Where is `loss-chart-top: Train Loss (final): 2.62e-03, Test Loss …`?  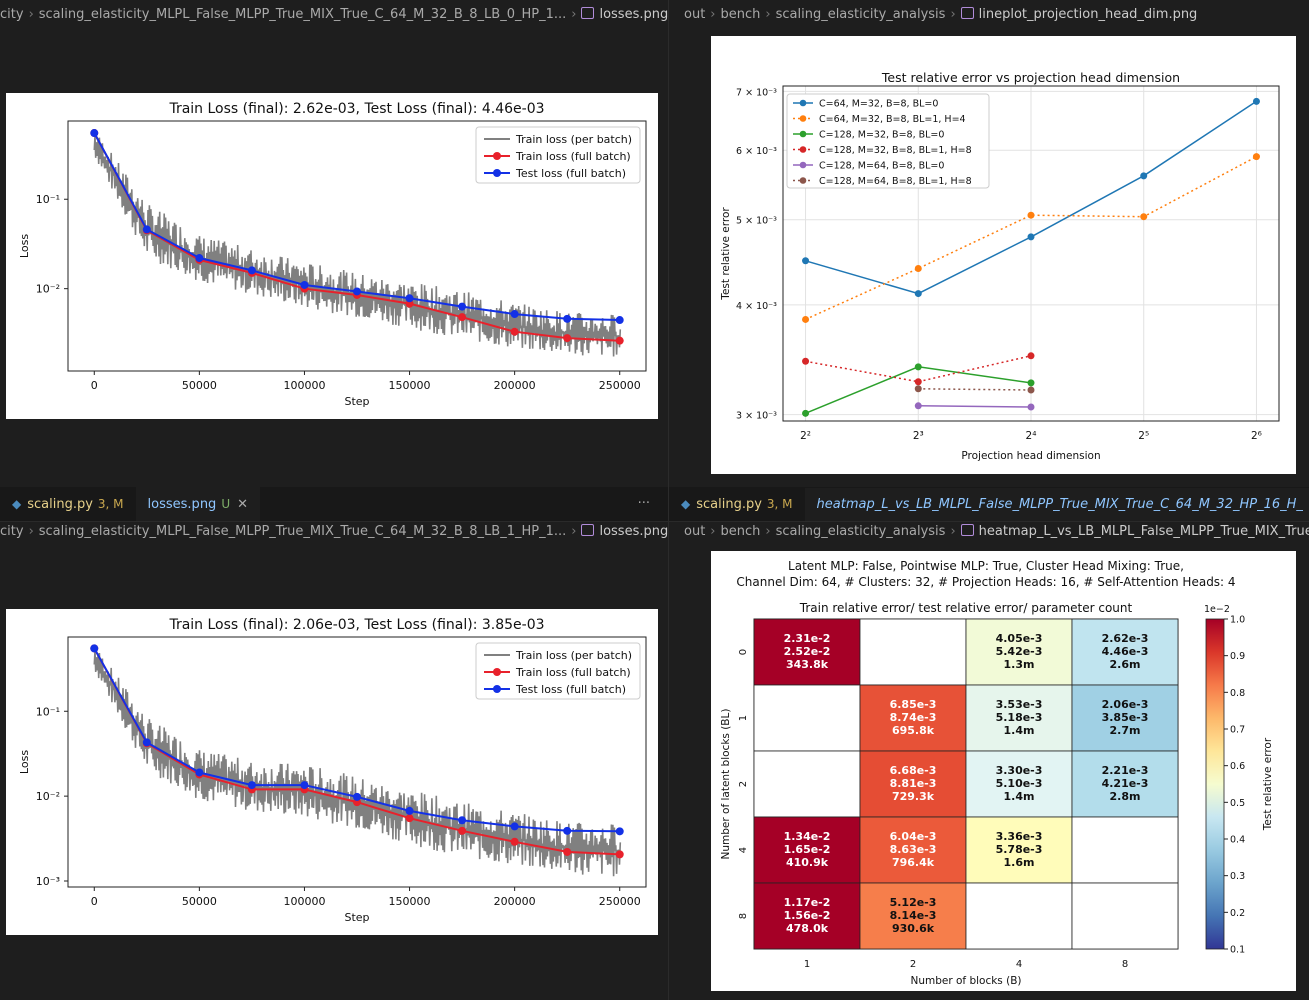
loss-chart-top: Train Loss (final): 2.62e-03, Test Loss … is located at coordinates (332, 254).